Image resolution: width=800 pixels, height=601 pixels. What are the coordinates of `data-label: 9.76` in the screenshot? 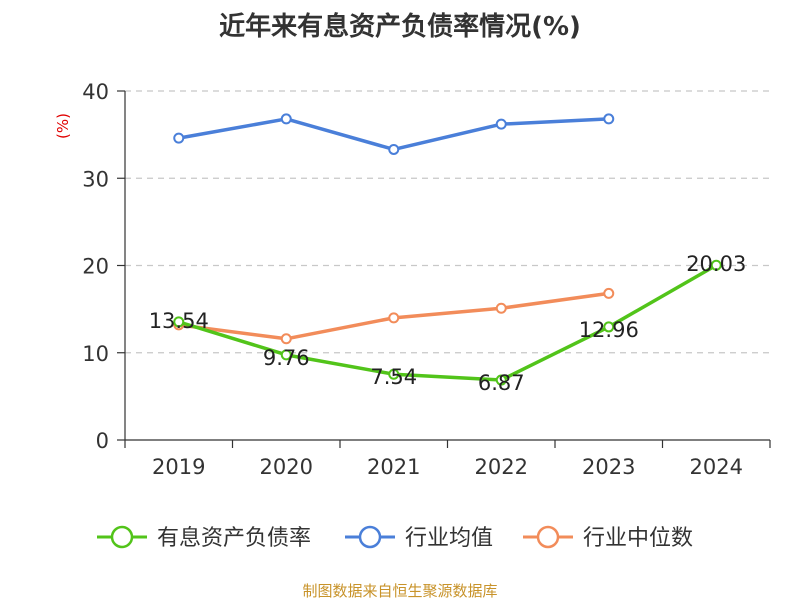 It's located at (286, 358).